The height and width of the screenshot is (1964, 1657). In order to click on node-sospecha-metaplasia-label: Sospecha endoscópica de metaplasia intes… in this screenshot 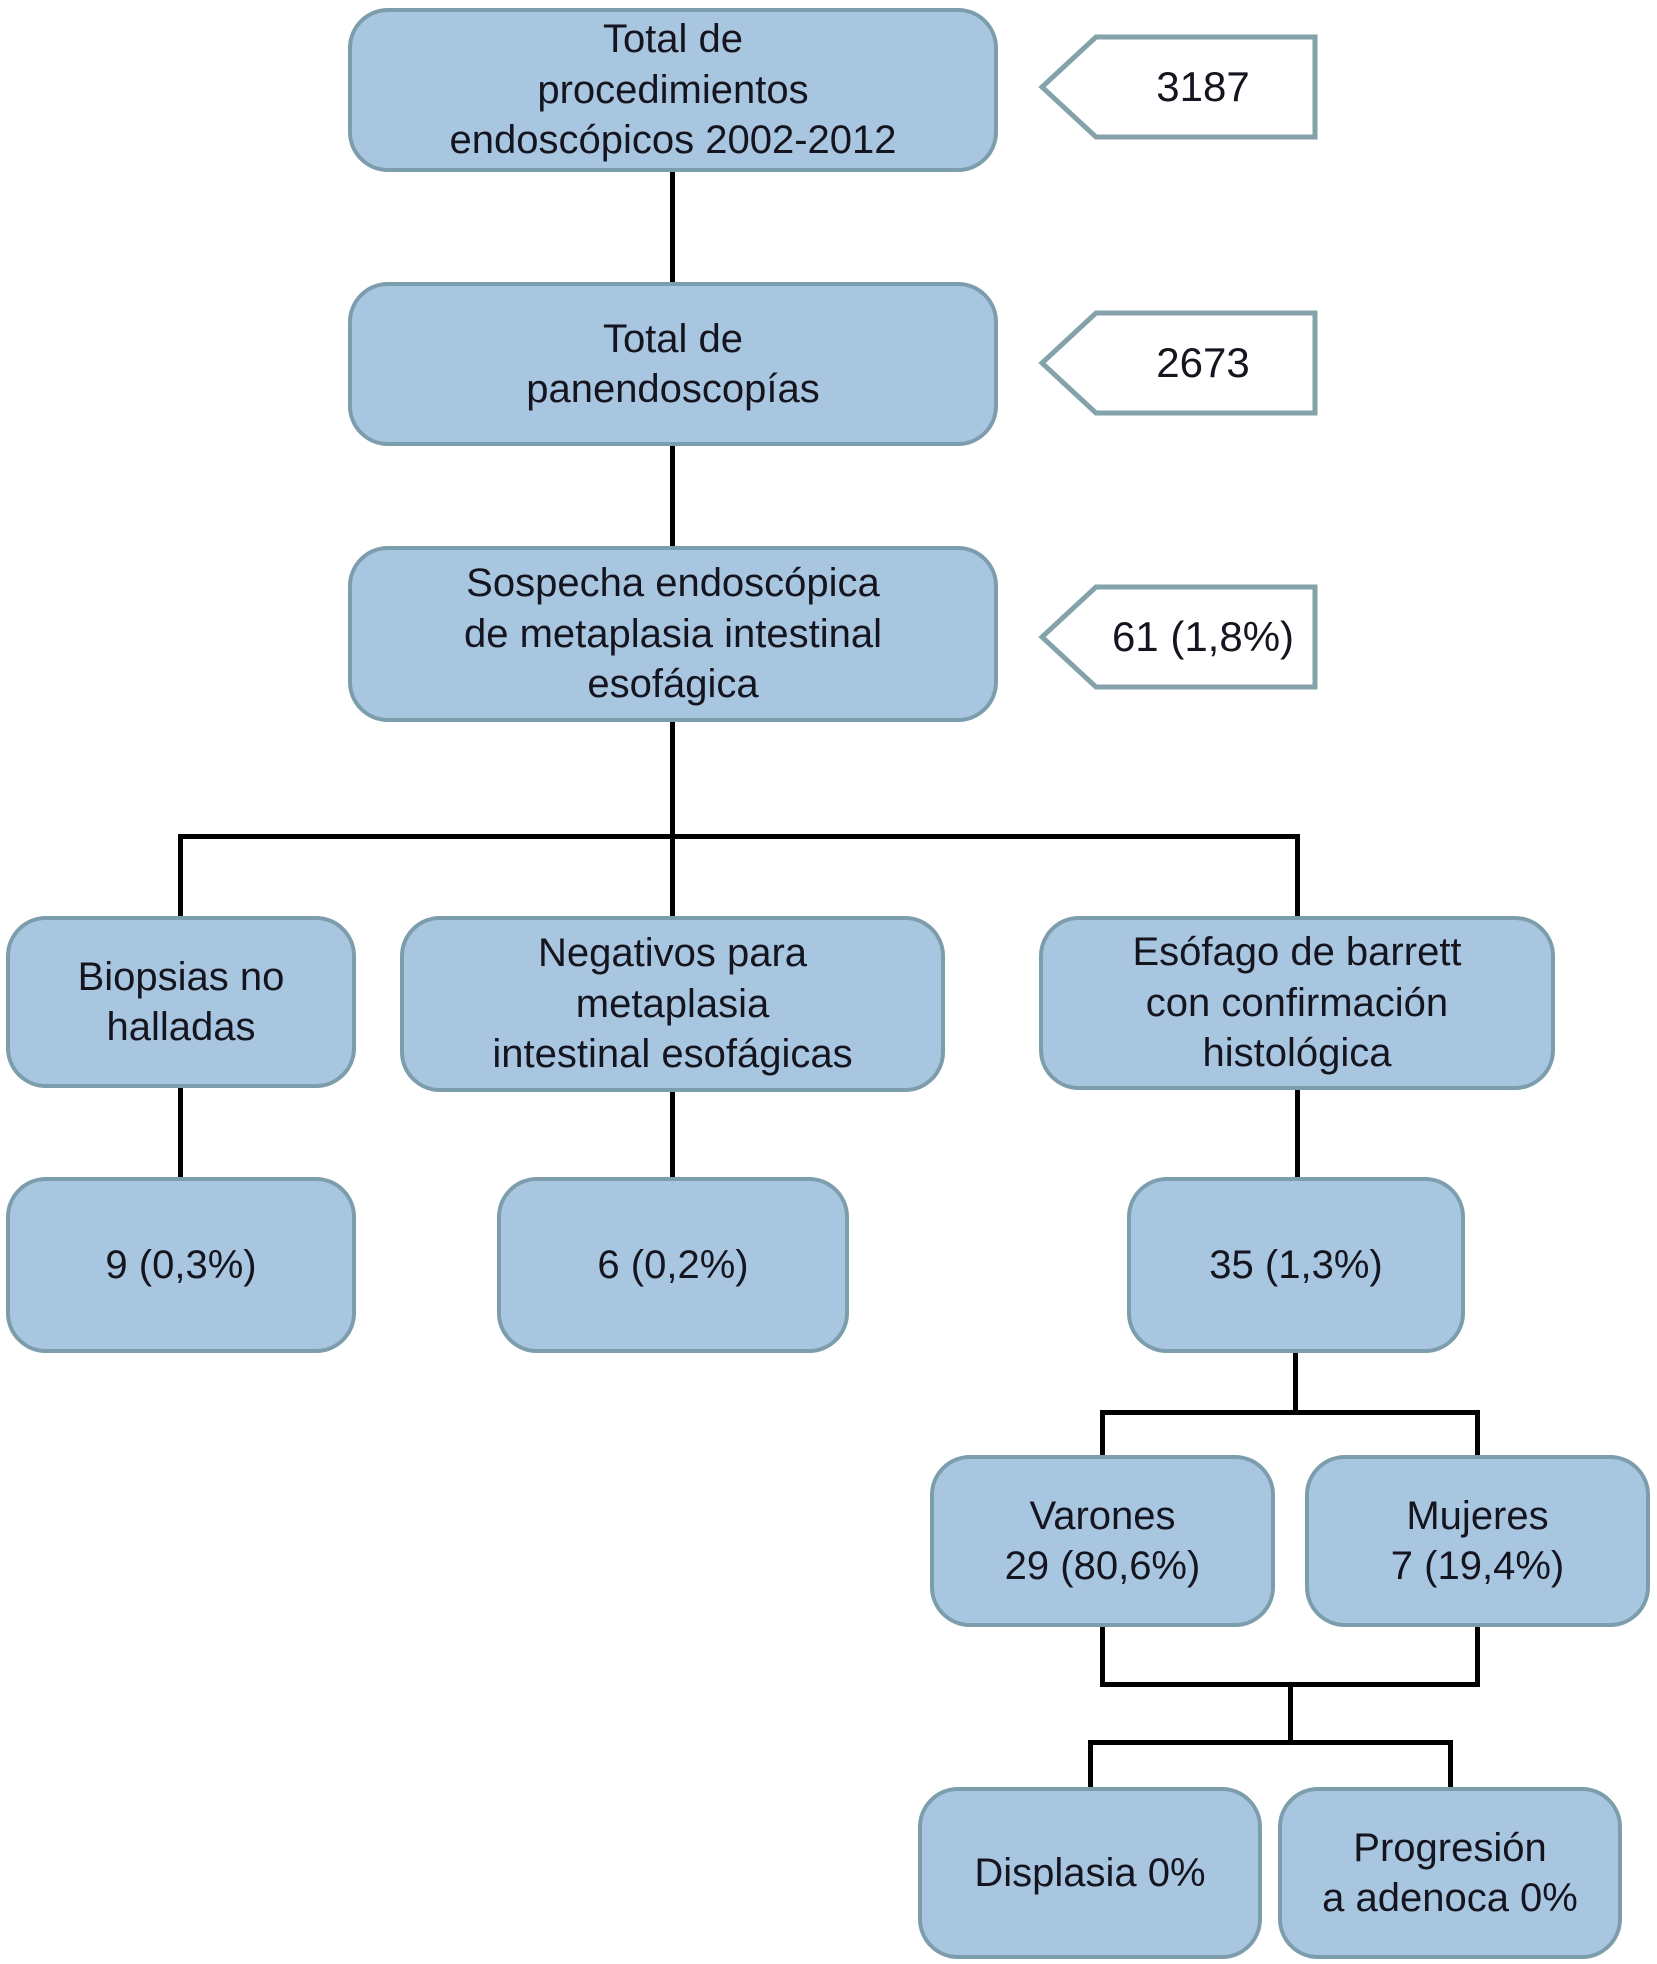, I will do `click(673, 634)`.